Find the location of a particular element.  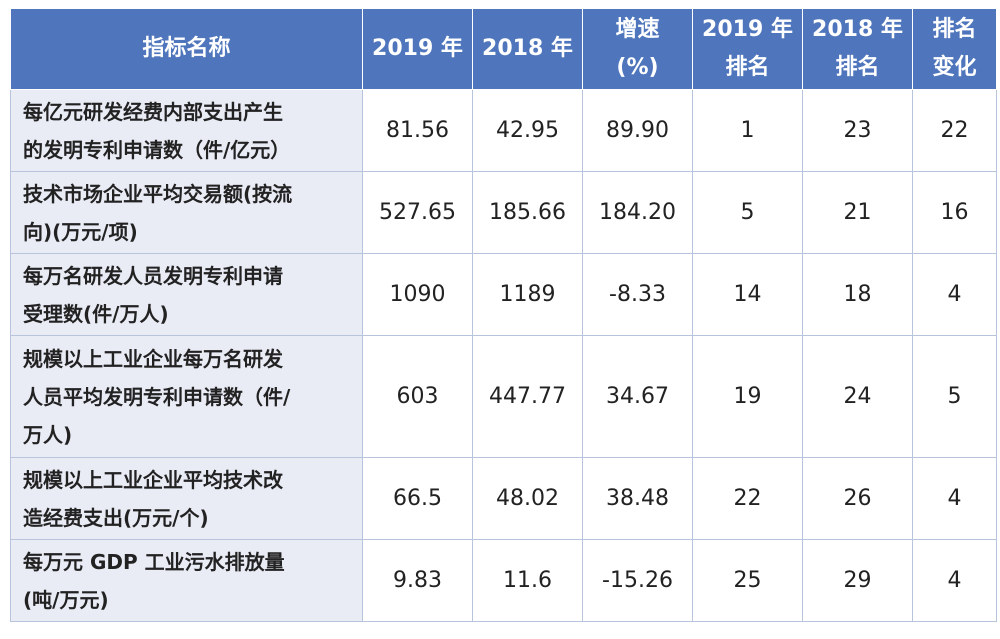

indicator-name-line: 受理数(件/万人) is located at coordinates (96, 313).